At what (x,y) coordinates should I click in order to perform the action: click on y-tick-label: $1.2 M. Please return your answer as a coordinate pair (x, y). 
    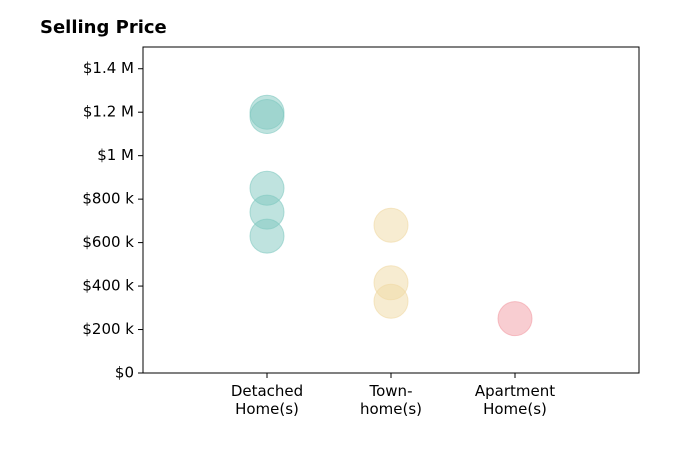
    Looking at the image, I should click on (108, 112).